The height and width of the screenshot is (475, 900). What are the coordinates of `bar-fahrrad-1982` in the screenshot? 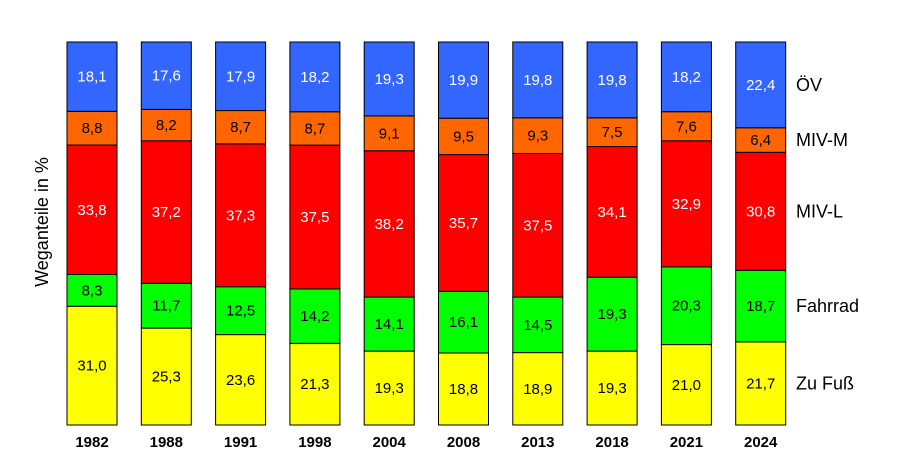 It's located at (92, 290).